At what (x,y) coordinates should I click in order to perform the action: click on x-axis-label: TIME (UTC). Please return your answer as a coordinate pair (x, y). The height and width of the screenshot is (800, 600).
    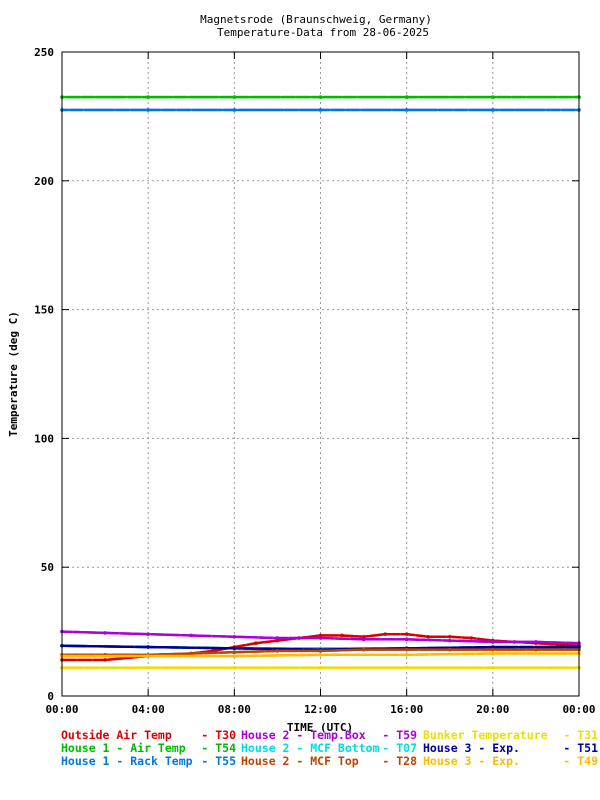
    Looking at the image, I should click on (320, 727).